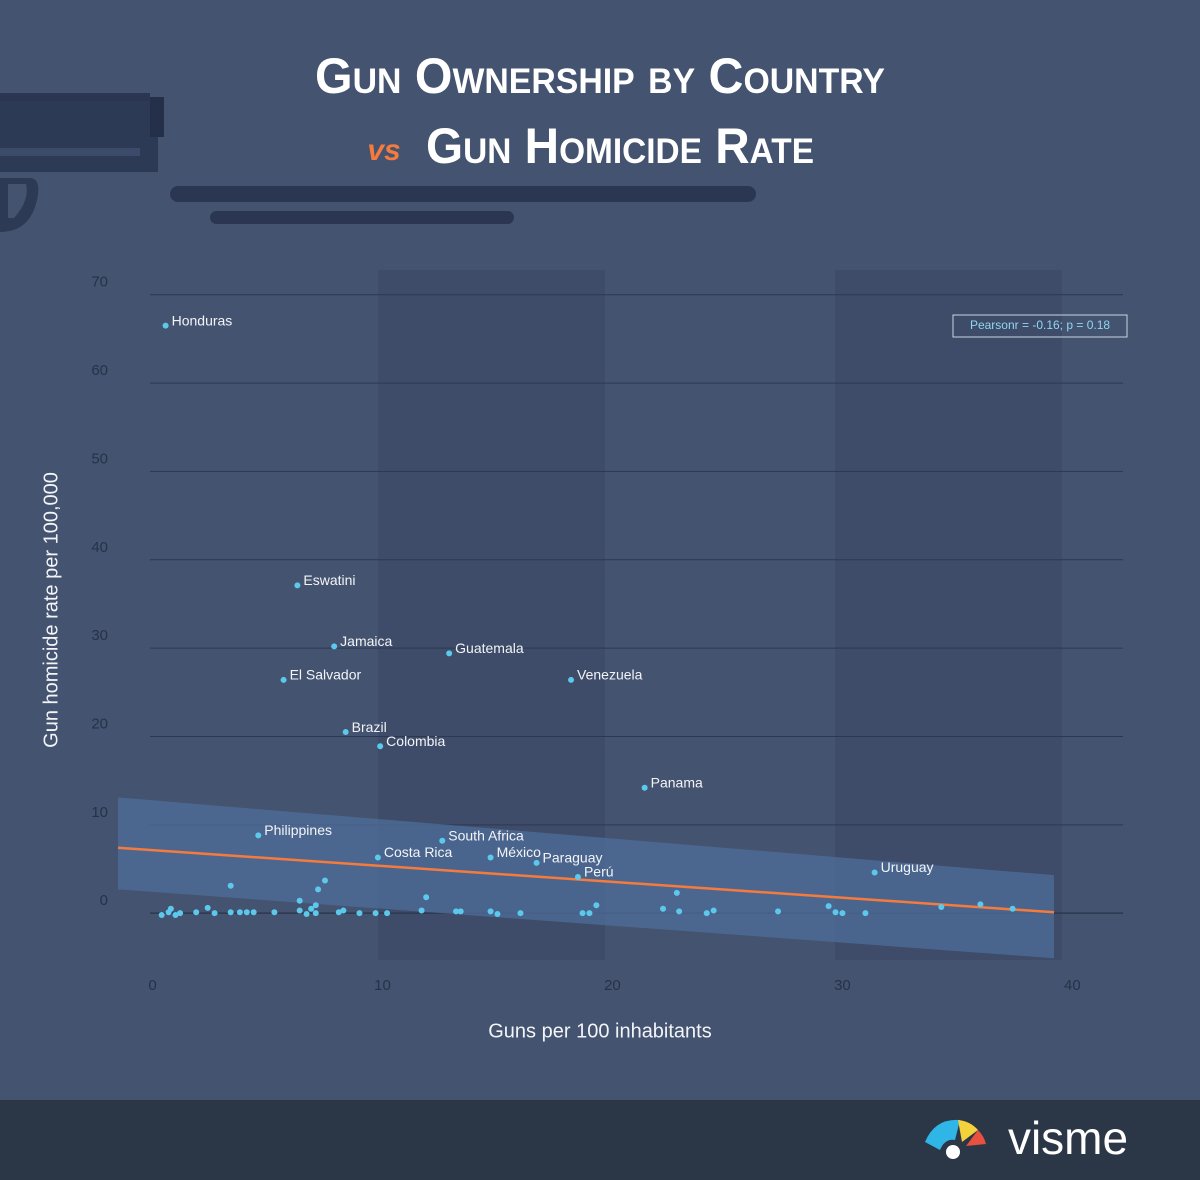  Describe the element at coordinates (51, 610) in the screenshot. I see `y-axis-title: Gun homicide rate per 100,000` at that location.